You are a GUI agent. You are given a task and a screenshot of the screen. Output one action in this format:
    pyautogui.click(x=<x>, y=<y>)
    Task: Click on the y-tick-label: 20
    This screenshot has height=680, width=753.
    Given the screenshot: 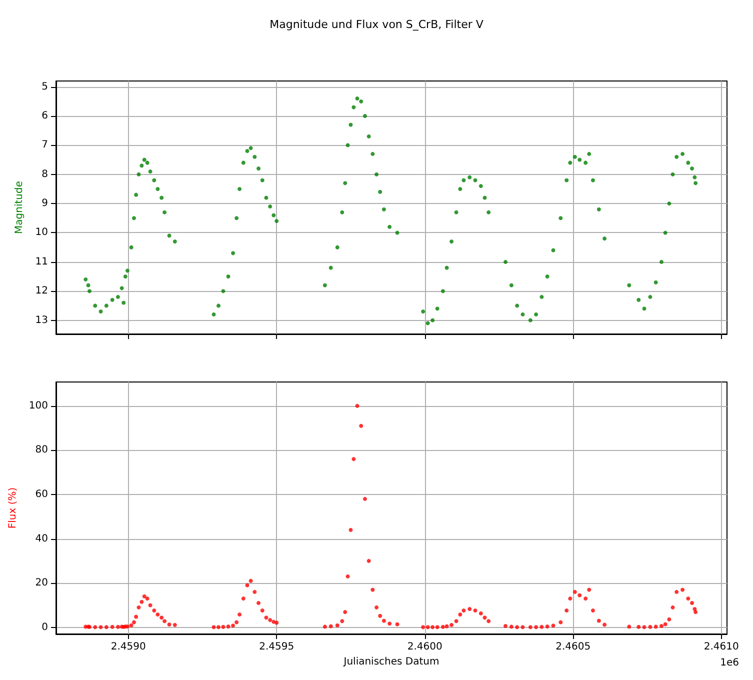 What is the action you would take?
    pyautogui.click(x=41, y=583)
    